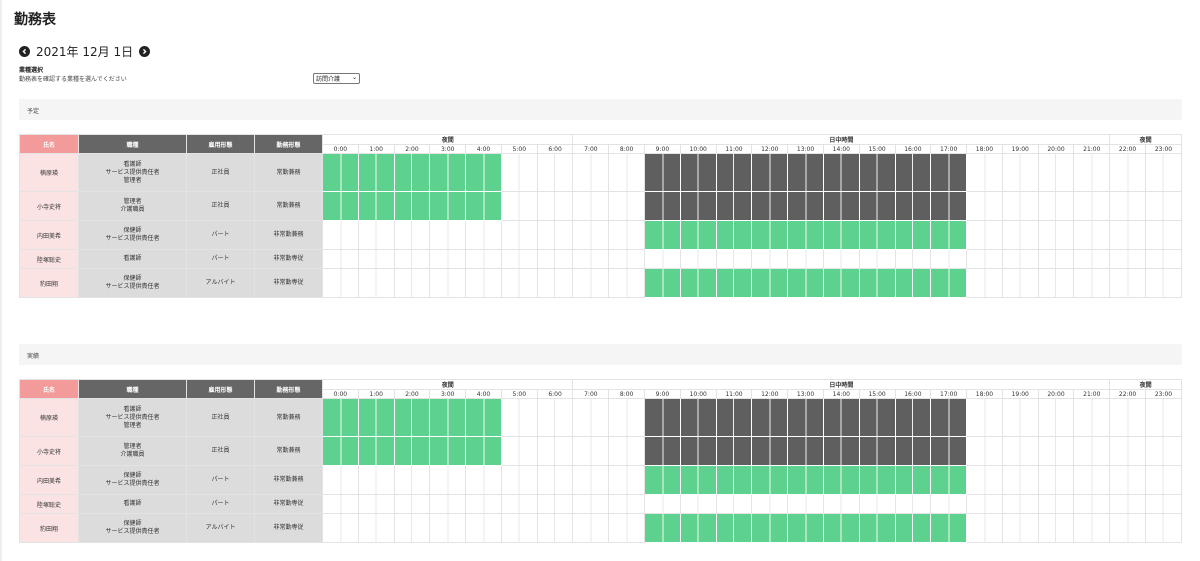  What do you see at coordinates (145, 51) in the screenshot?
I see `chevron-right-circle-icon` at bounding box center [145, 51].